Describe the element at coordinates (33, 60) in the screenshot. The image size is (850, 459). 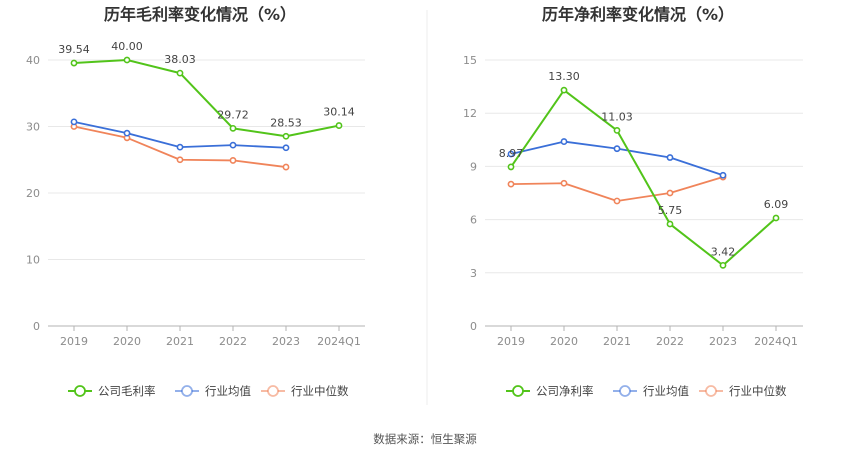
I see `y-tick-label: 40` at that location.